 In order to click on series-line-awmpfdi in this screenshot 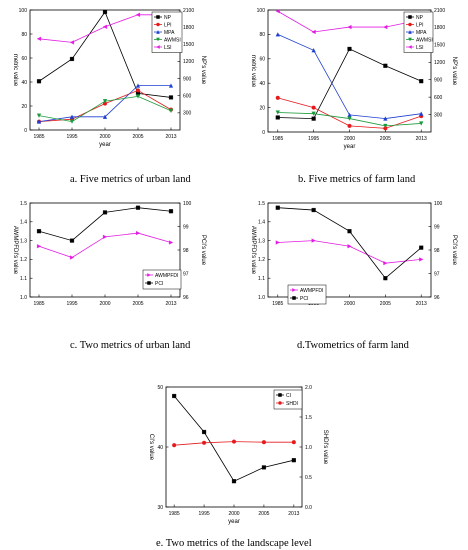, I will do `click(349, 252)`.